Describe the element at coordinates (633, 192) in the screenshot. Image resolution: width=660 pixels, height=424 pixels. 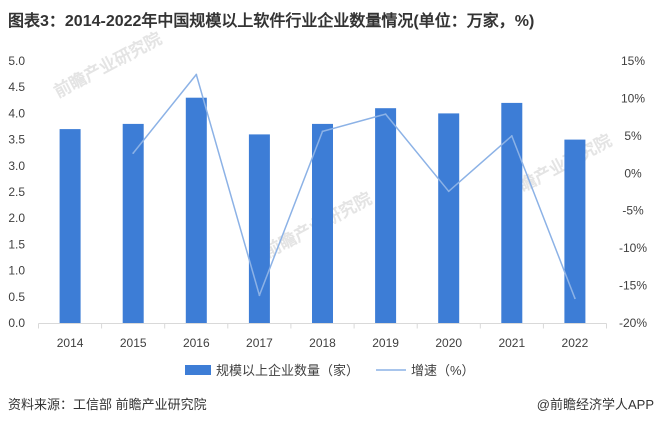
I see `right-axis-ticks: -20% -15% -10% -5% 0% 5% 10% 15%` at that location.